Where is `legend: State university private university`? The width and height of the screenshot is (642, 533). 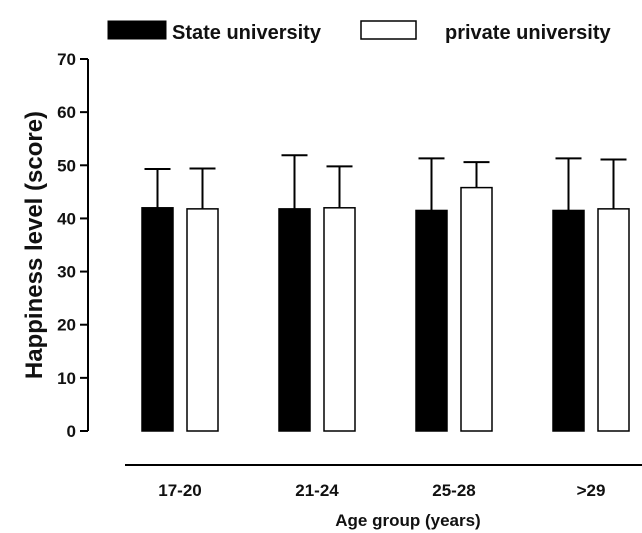
legend: State university private university is located at coordinates (359, 32).